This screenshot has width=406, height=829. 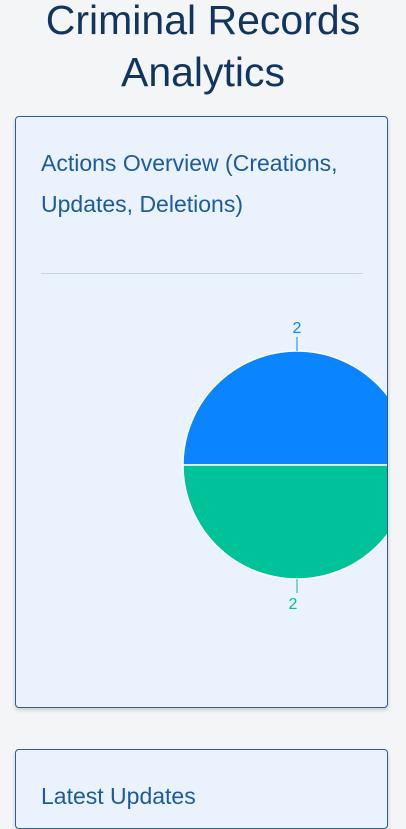 I want to click on divider, so click(x=202, y=273).